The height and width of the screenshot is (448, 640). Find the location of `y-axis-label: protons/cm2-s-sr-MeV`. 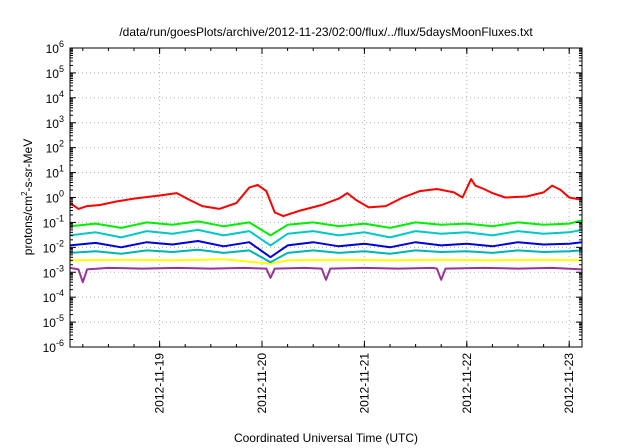

y-axis-label: protons/cm2-s-sr-MeV is located at coordinates (27, 197).